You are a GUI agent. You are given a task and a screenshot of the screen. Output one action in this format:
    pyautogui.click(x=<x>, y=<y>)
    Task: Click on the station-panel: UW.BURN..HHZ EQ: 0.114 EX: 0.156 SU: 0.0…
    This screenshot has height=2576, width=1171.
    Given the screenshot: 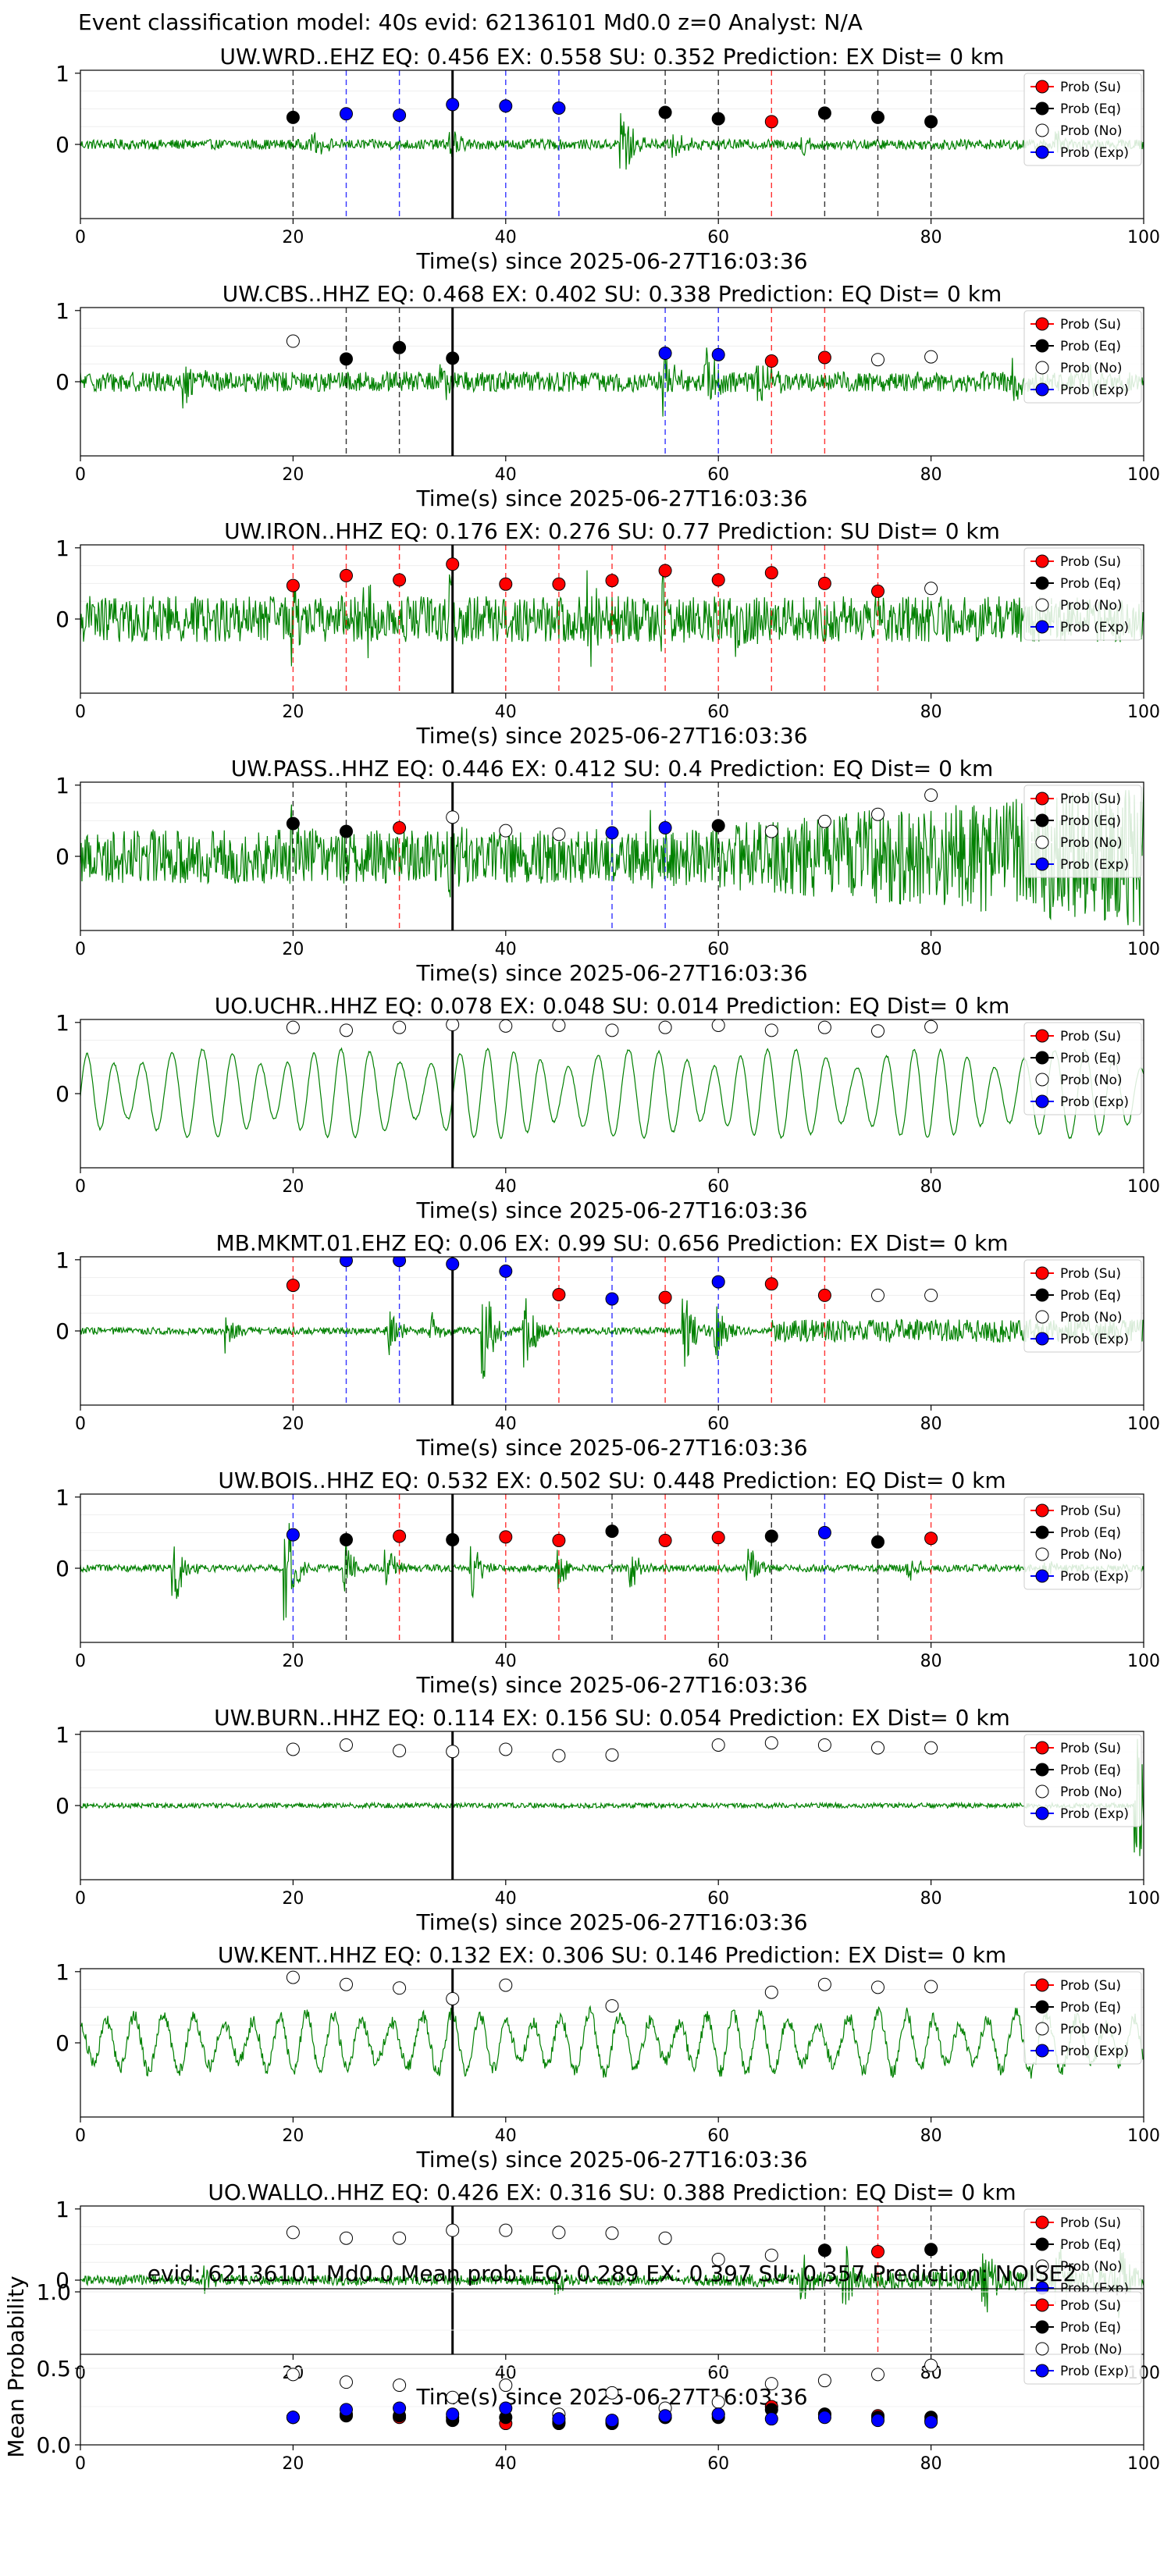 What is the action you would take?
    pyautogui.click(x=607, y=1820)
    